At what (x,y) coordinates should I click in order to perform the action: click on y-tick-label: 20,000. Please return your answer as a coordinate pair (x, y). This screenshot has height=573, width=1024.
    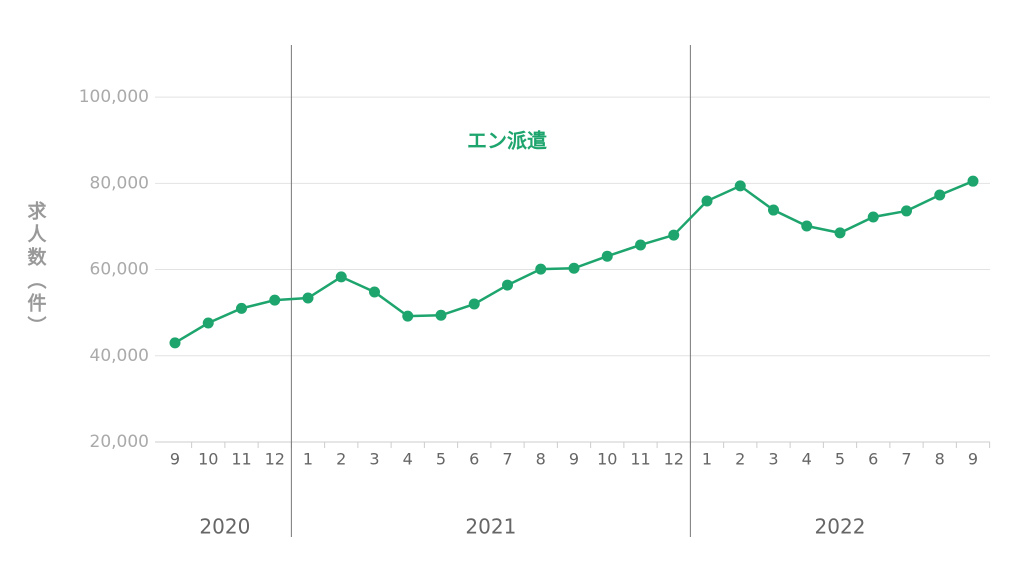
    Looking at the image, I should click on (119, 442).